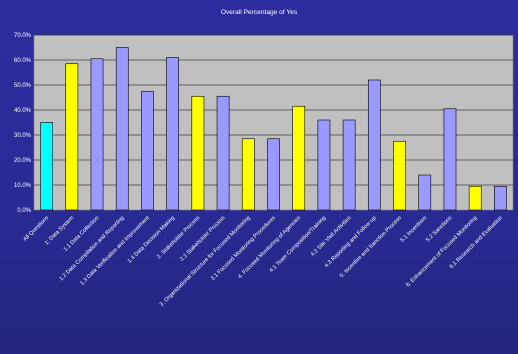 Image resolution: width=518 pixels, height=354 pixels. Describe the element at coordinates (259, 12) in the screenshot. I see `chart-title: Overall Percentage of Yes` at that location.